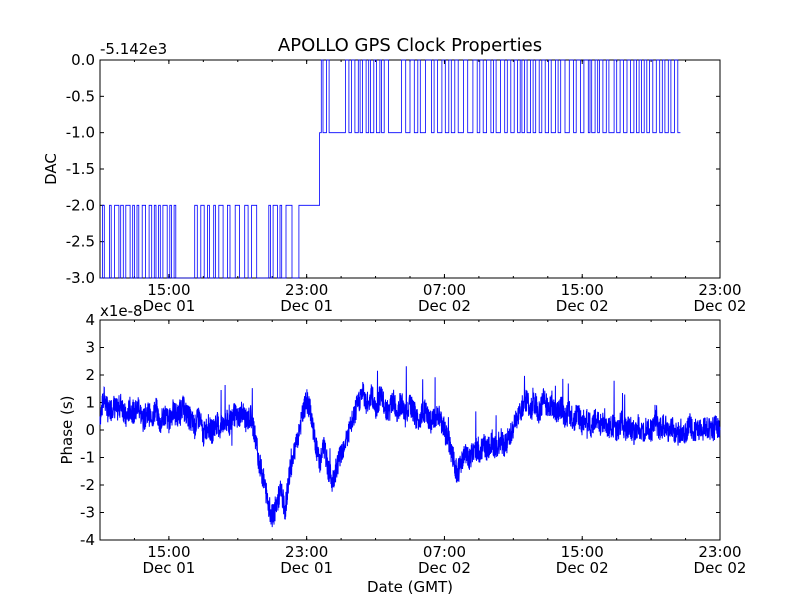 This screenshot has height=600, width=800. Describe the element at coordinates (80, 169) in the screenshot. I see `y-tick-label: -1.5` at that location.